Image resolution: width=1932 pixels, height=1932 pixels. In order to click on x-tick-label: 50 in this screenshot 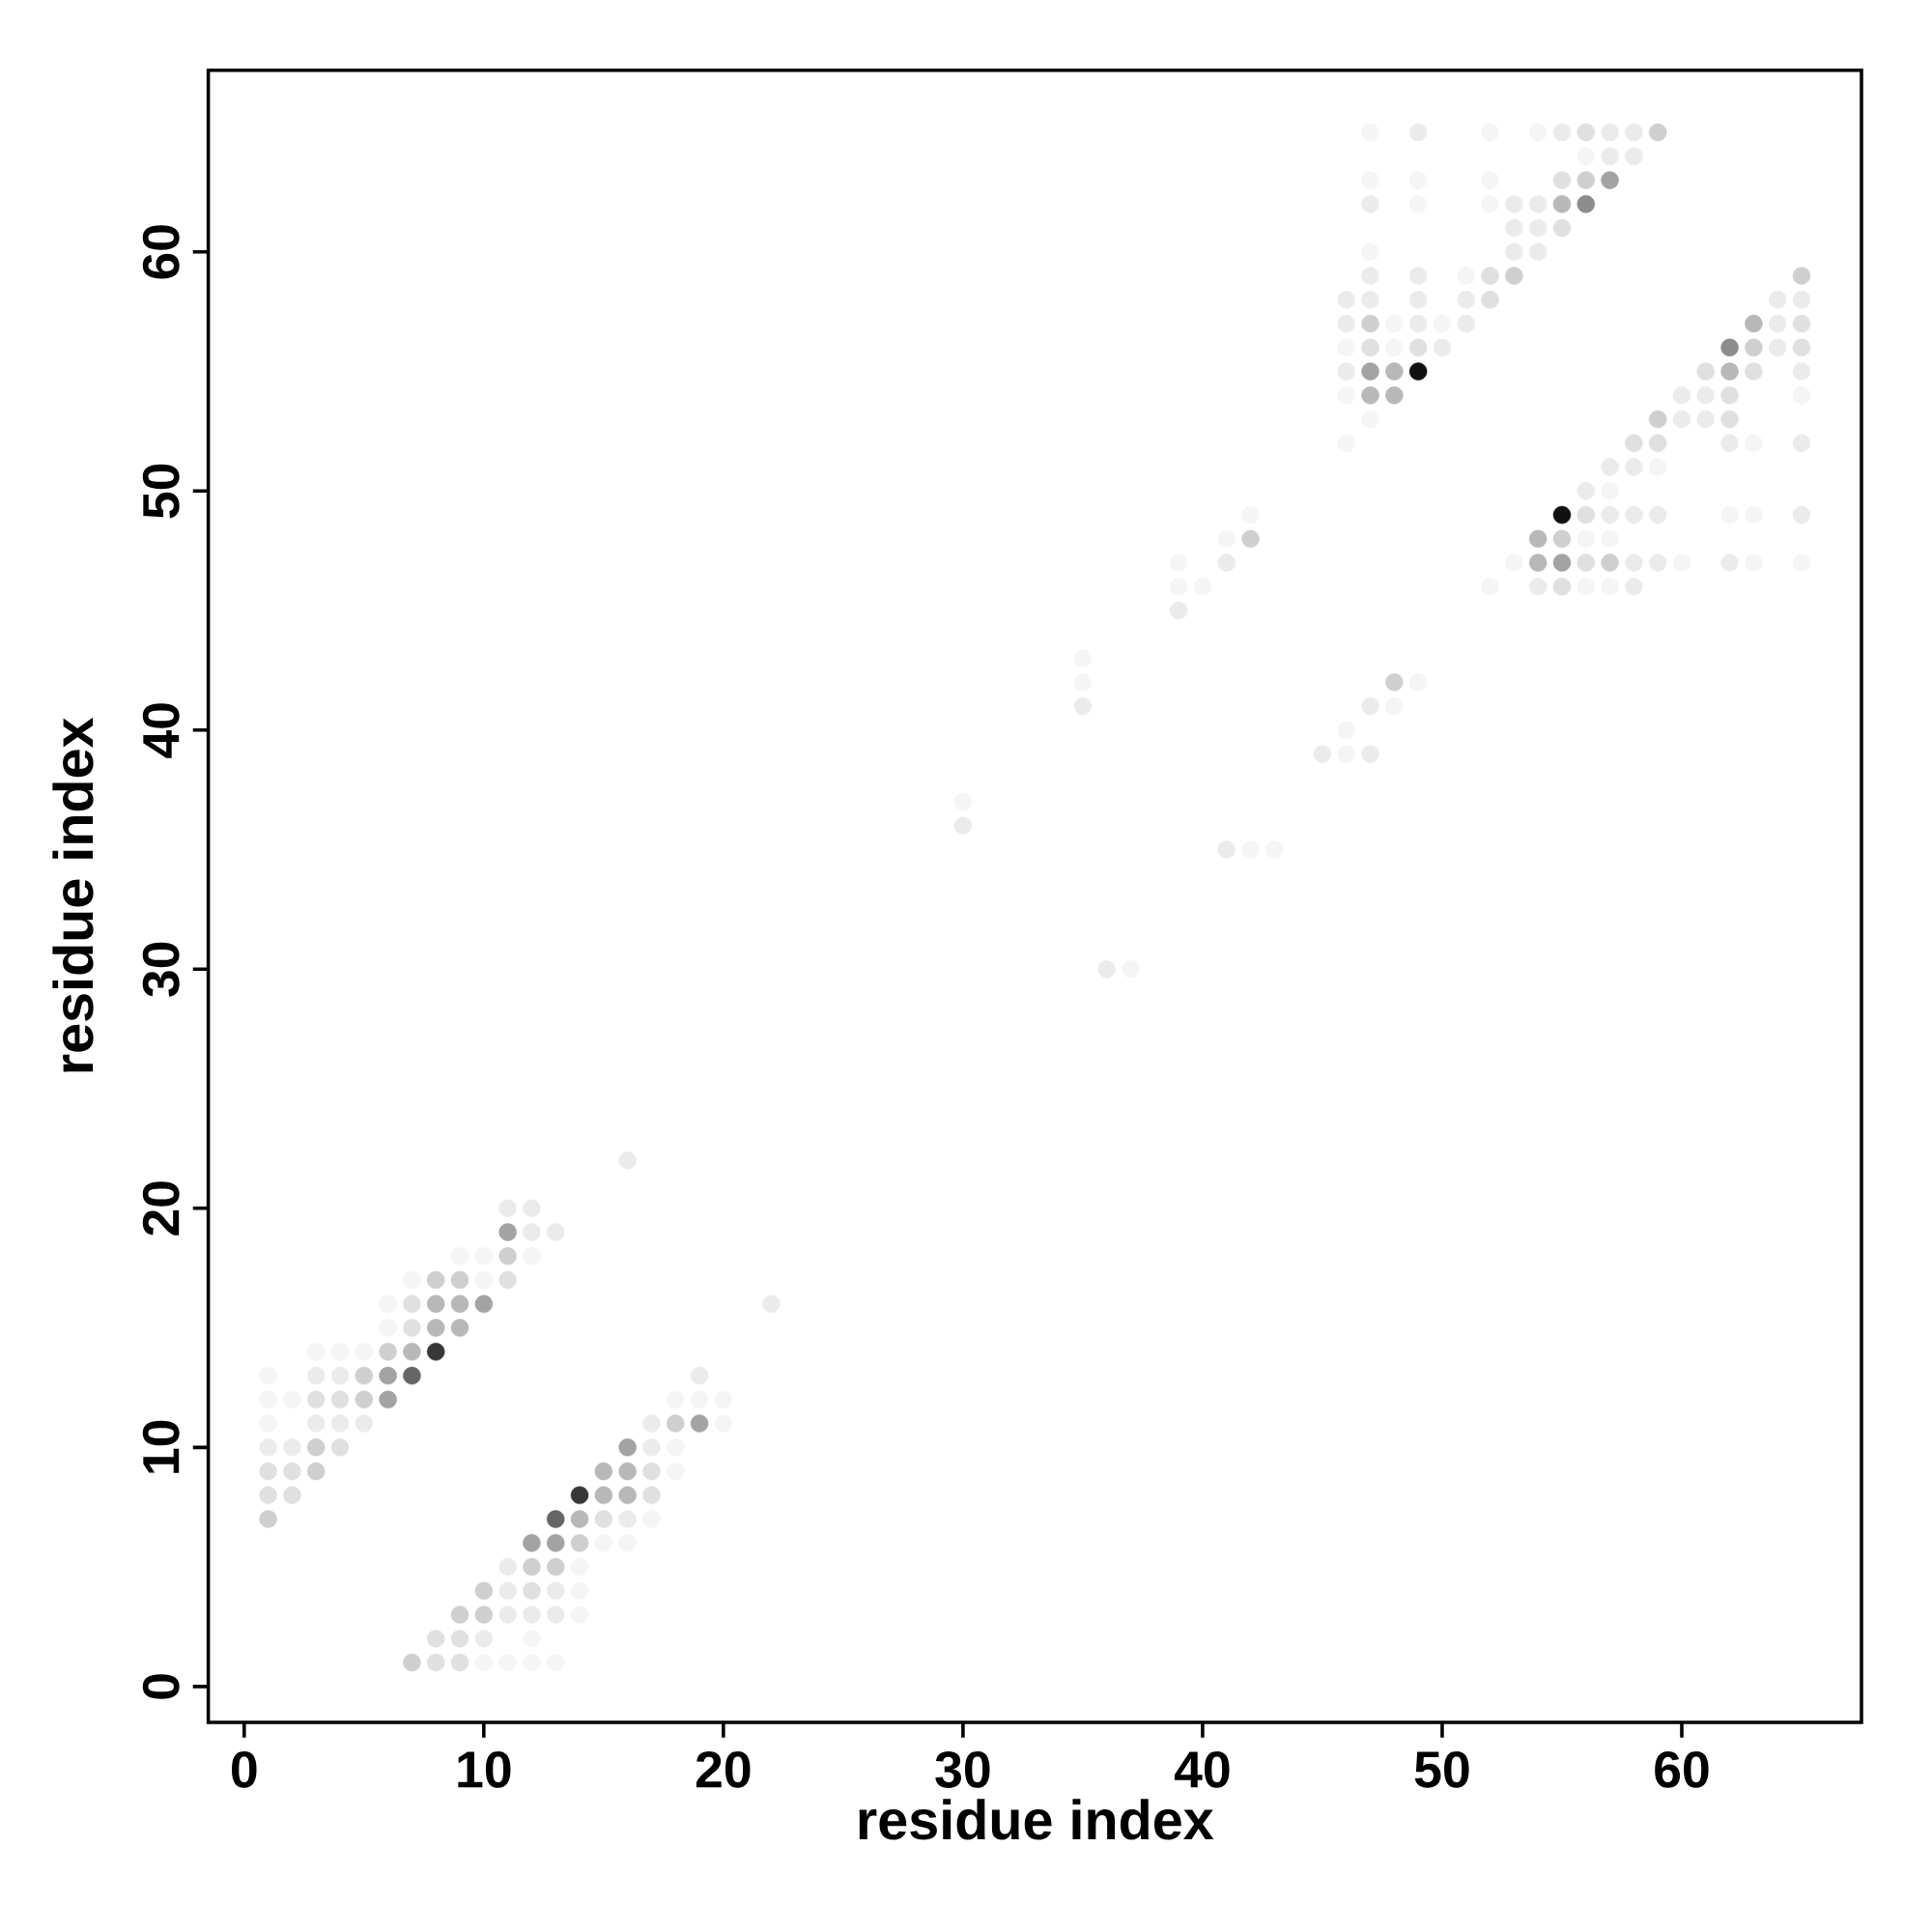, I will do `click(1441, 1769)`.